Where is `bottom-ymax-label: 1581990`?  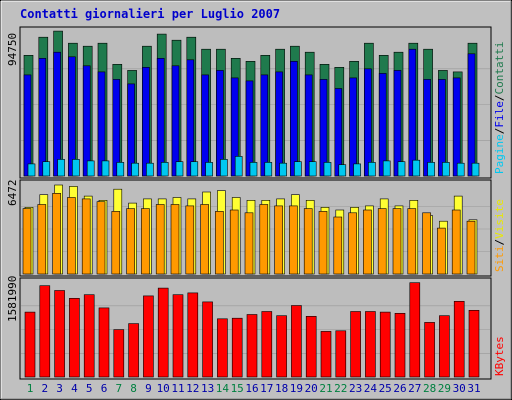
bottom-ymax-label: 1581990 is located at coordinates (12, 299).